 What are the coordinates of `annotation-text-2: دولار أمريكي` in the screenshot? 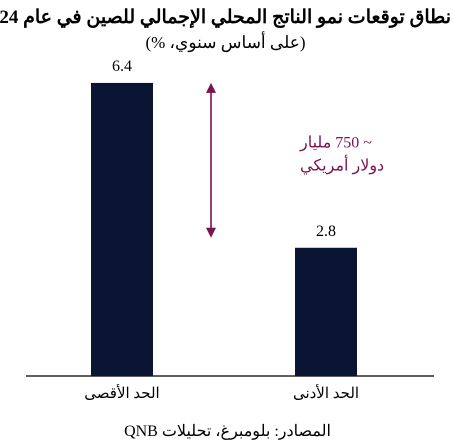 It's located at (342, 164).